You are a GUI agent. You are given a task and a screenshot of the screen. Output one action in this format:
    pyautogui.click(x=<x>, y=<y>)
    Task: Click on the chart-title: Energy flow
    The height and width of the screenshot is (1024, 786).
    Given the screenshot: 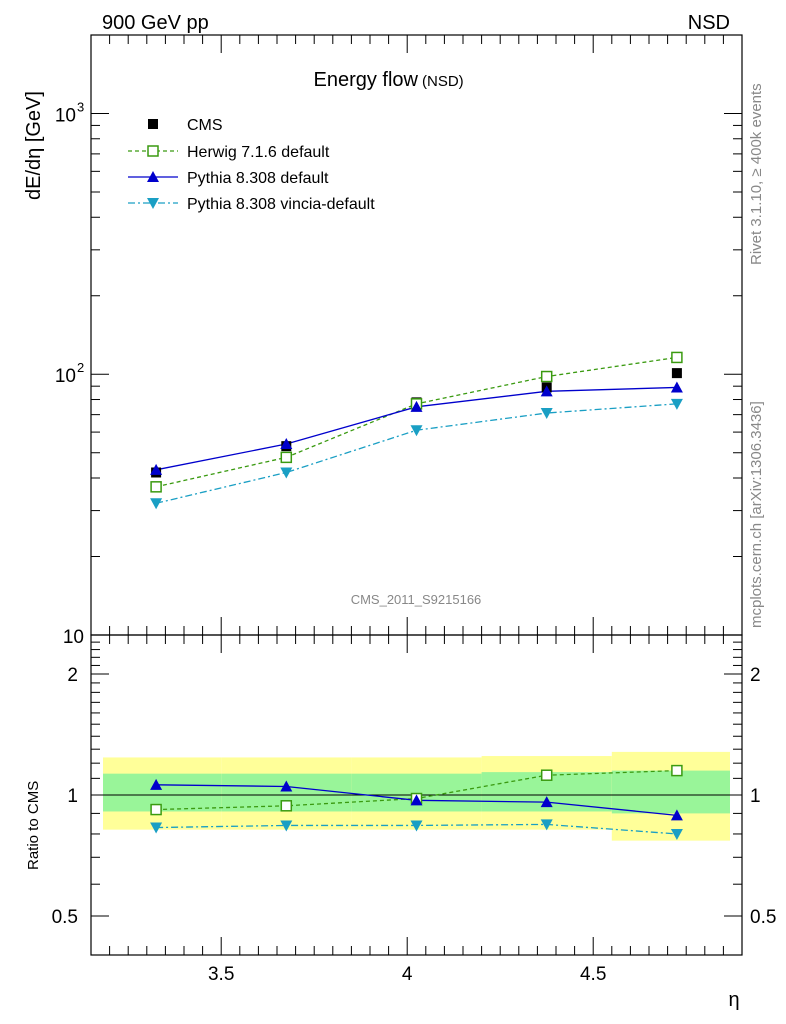 What is the action you would take?
    pyautogui.click(x=366, y=80)
    